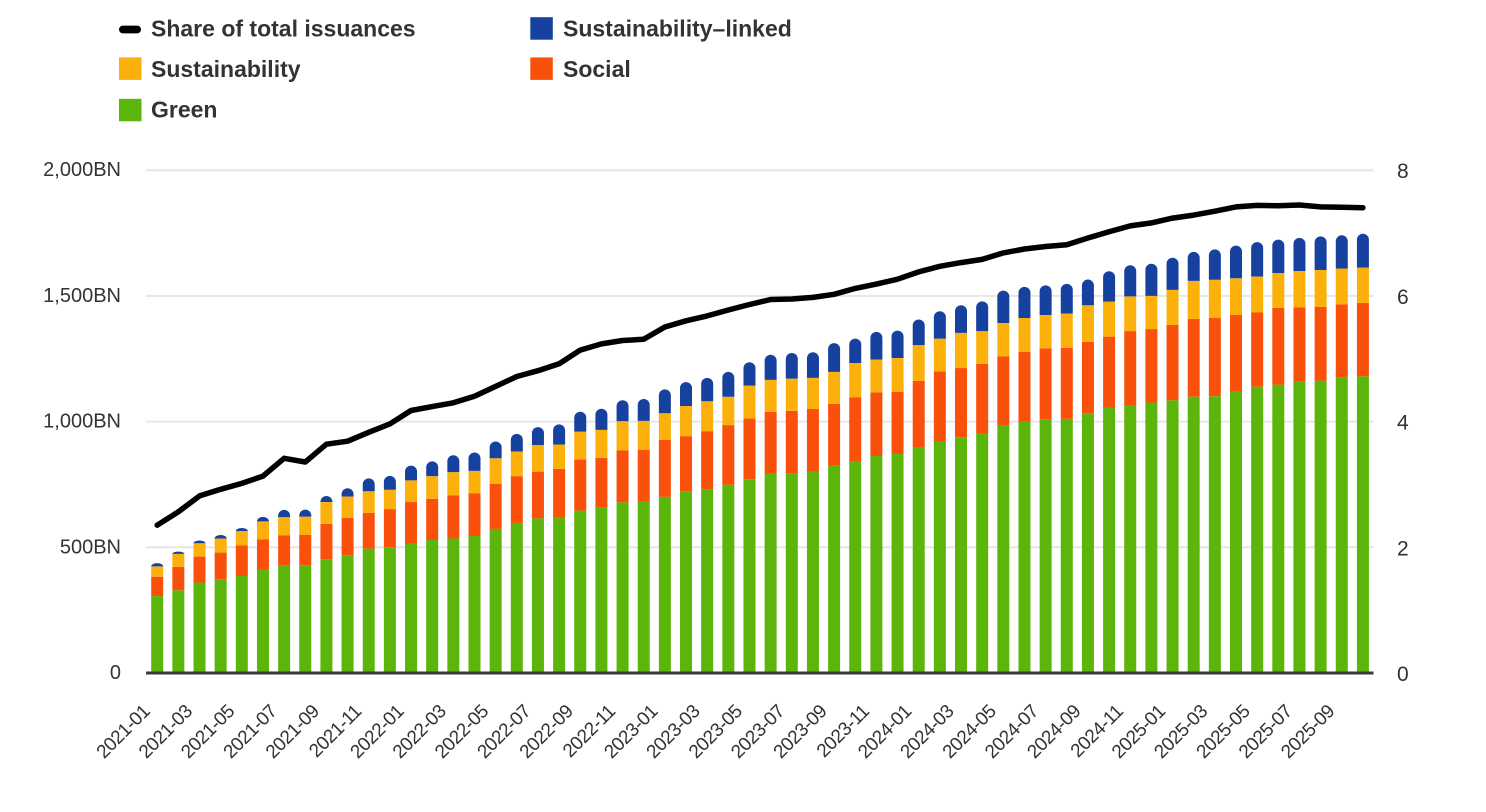  What do you see at coordinates (184, 110) in the screenshot?
I see `svg-text: Green` at bounding box center [184, 110].